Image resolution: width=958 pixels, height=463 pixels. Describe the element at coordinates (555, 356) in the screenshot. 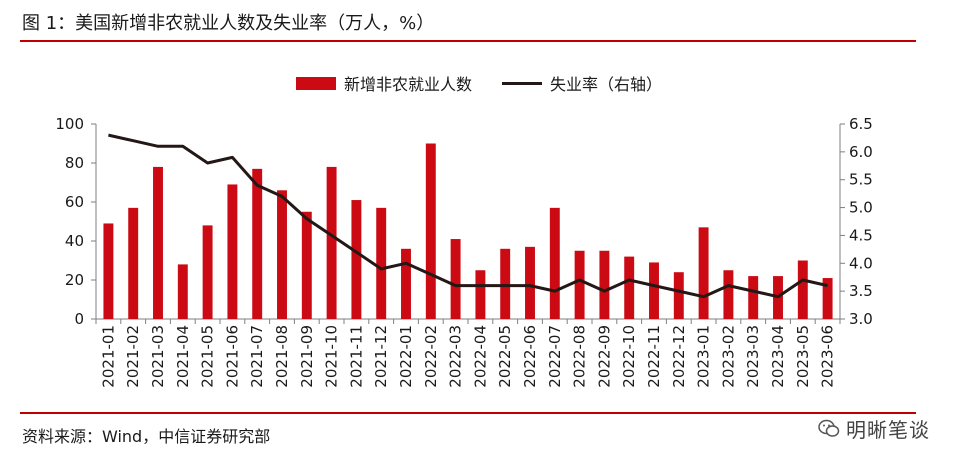

I see `x-tick-label: 2022-07` at that location.